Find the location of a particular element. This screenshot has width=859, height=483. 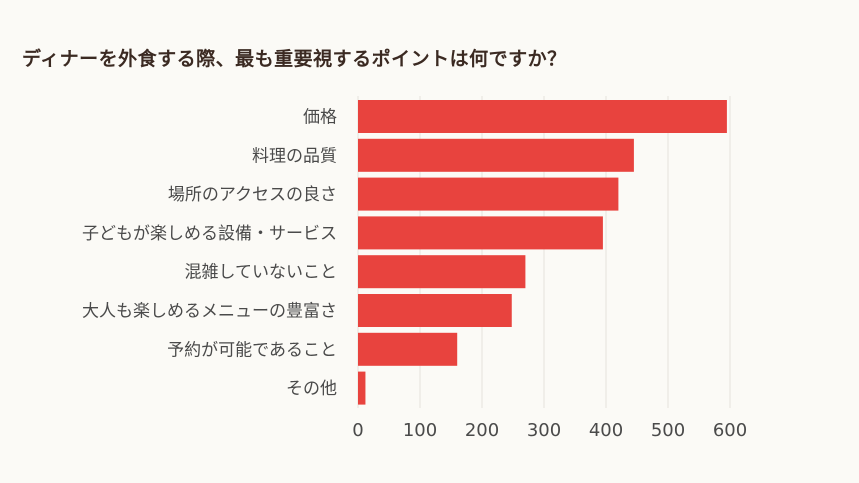

category-label: 混雑していないこと is located at coordinates (261, 273).